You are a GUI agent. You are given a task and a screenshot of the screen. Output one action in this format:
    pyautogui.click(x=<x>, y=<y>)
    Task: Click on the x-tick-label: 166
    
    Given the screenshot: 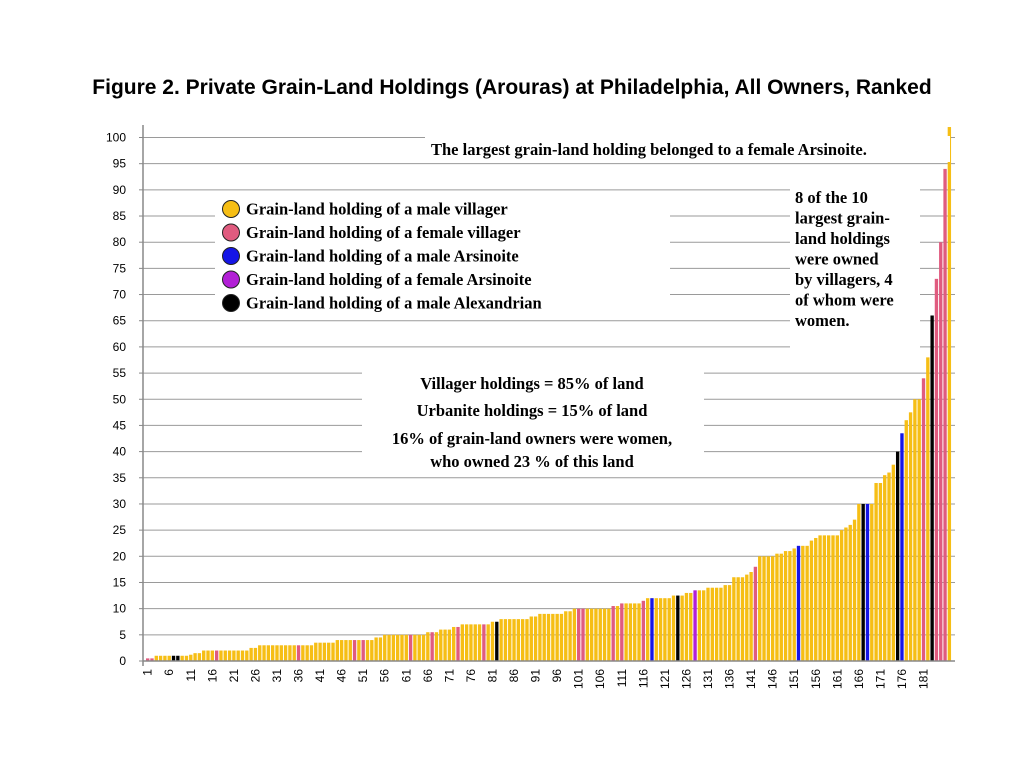 What is the action you would take?
    pyautogui.click(x=859, y=679)
    